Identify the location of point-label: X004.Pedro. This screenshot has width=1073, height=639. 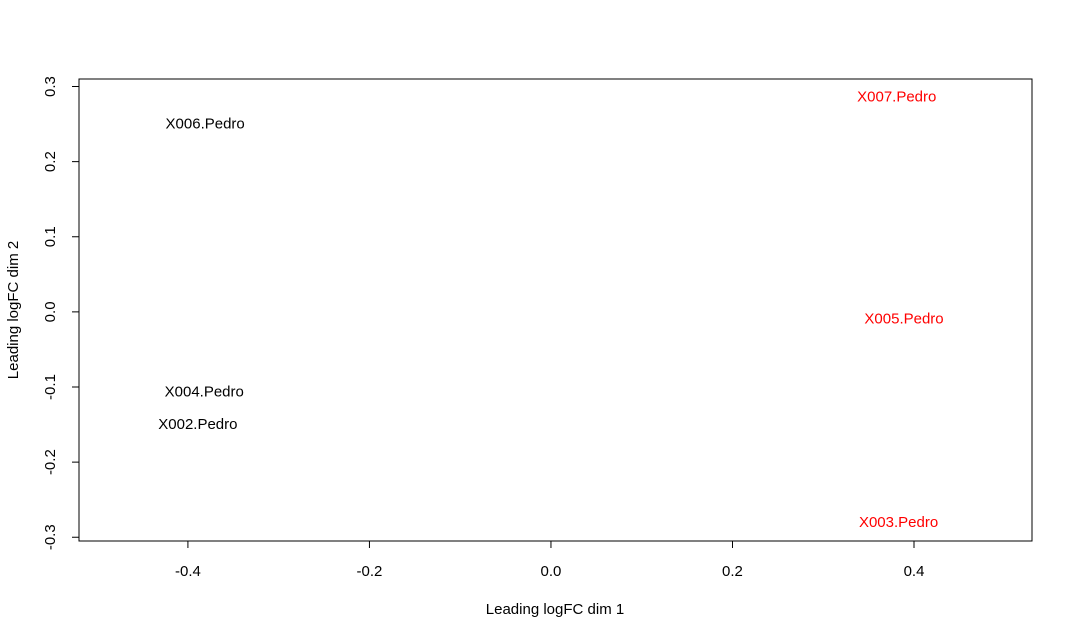
(204, 392).